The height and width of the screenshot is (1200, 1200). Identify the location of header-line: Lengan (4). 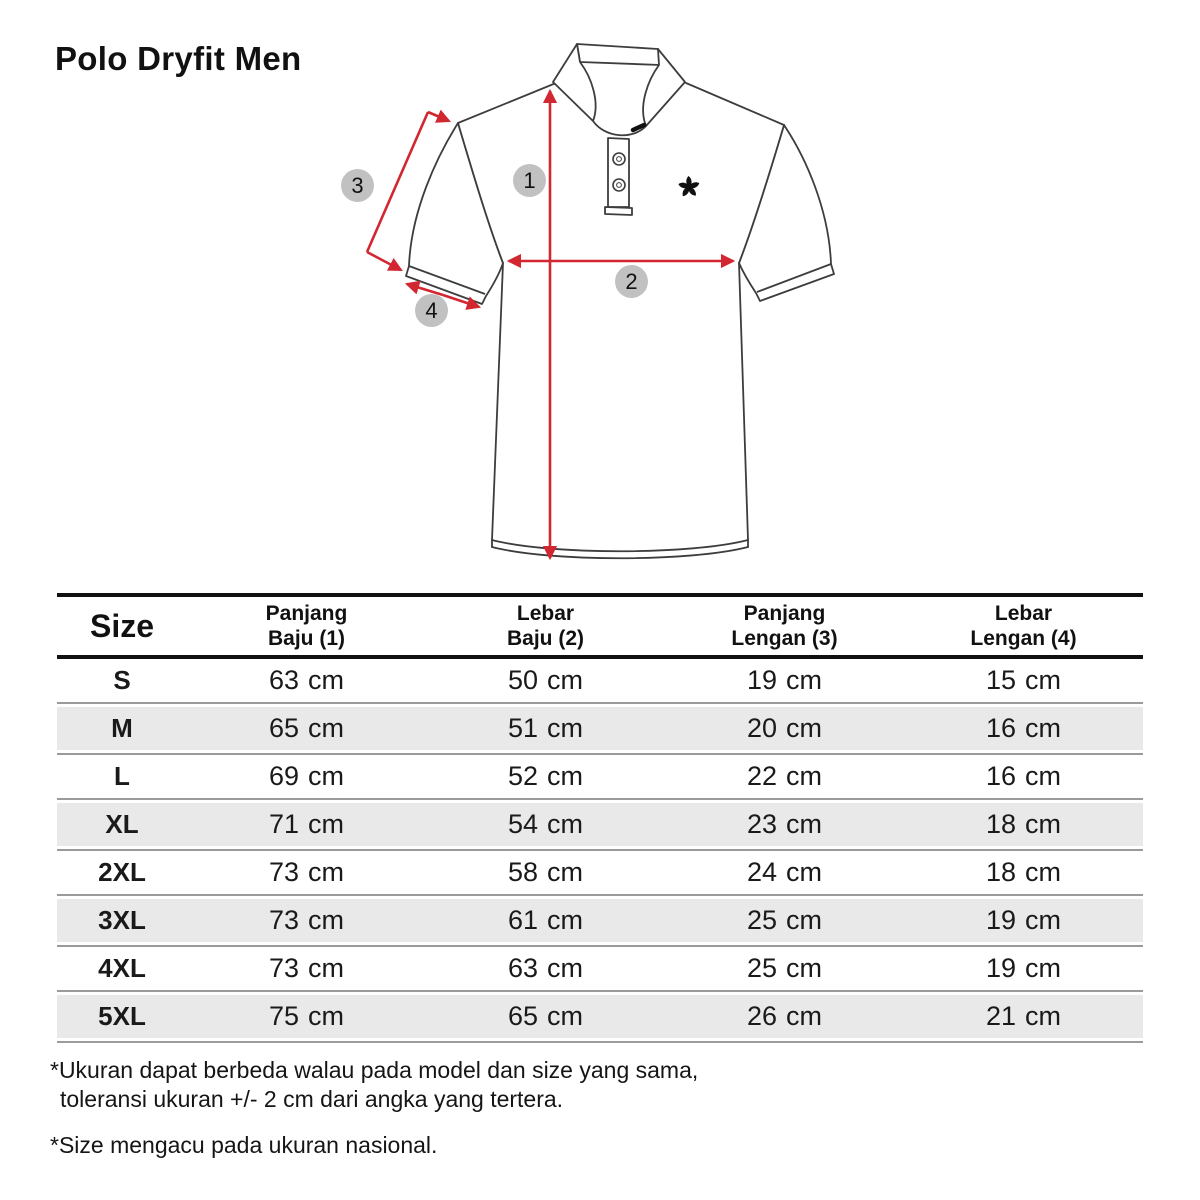
(1023, 638).